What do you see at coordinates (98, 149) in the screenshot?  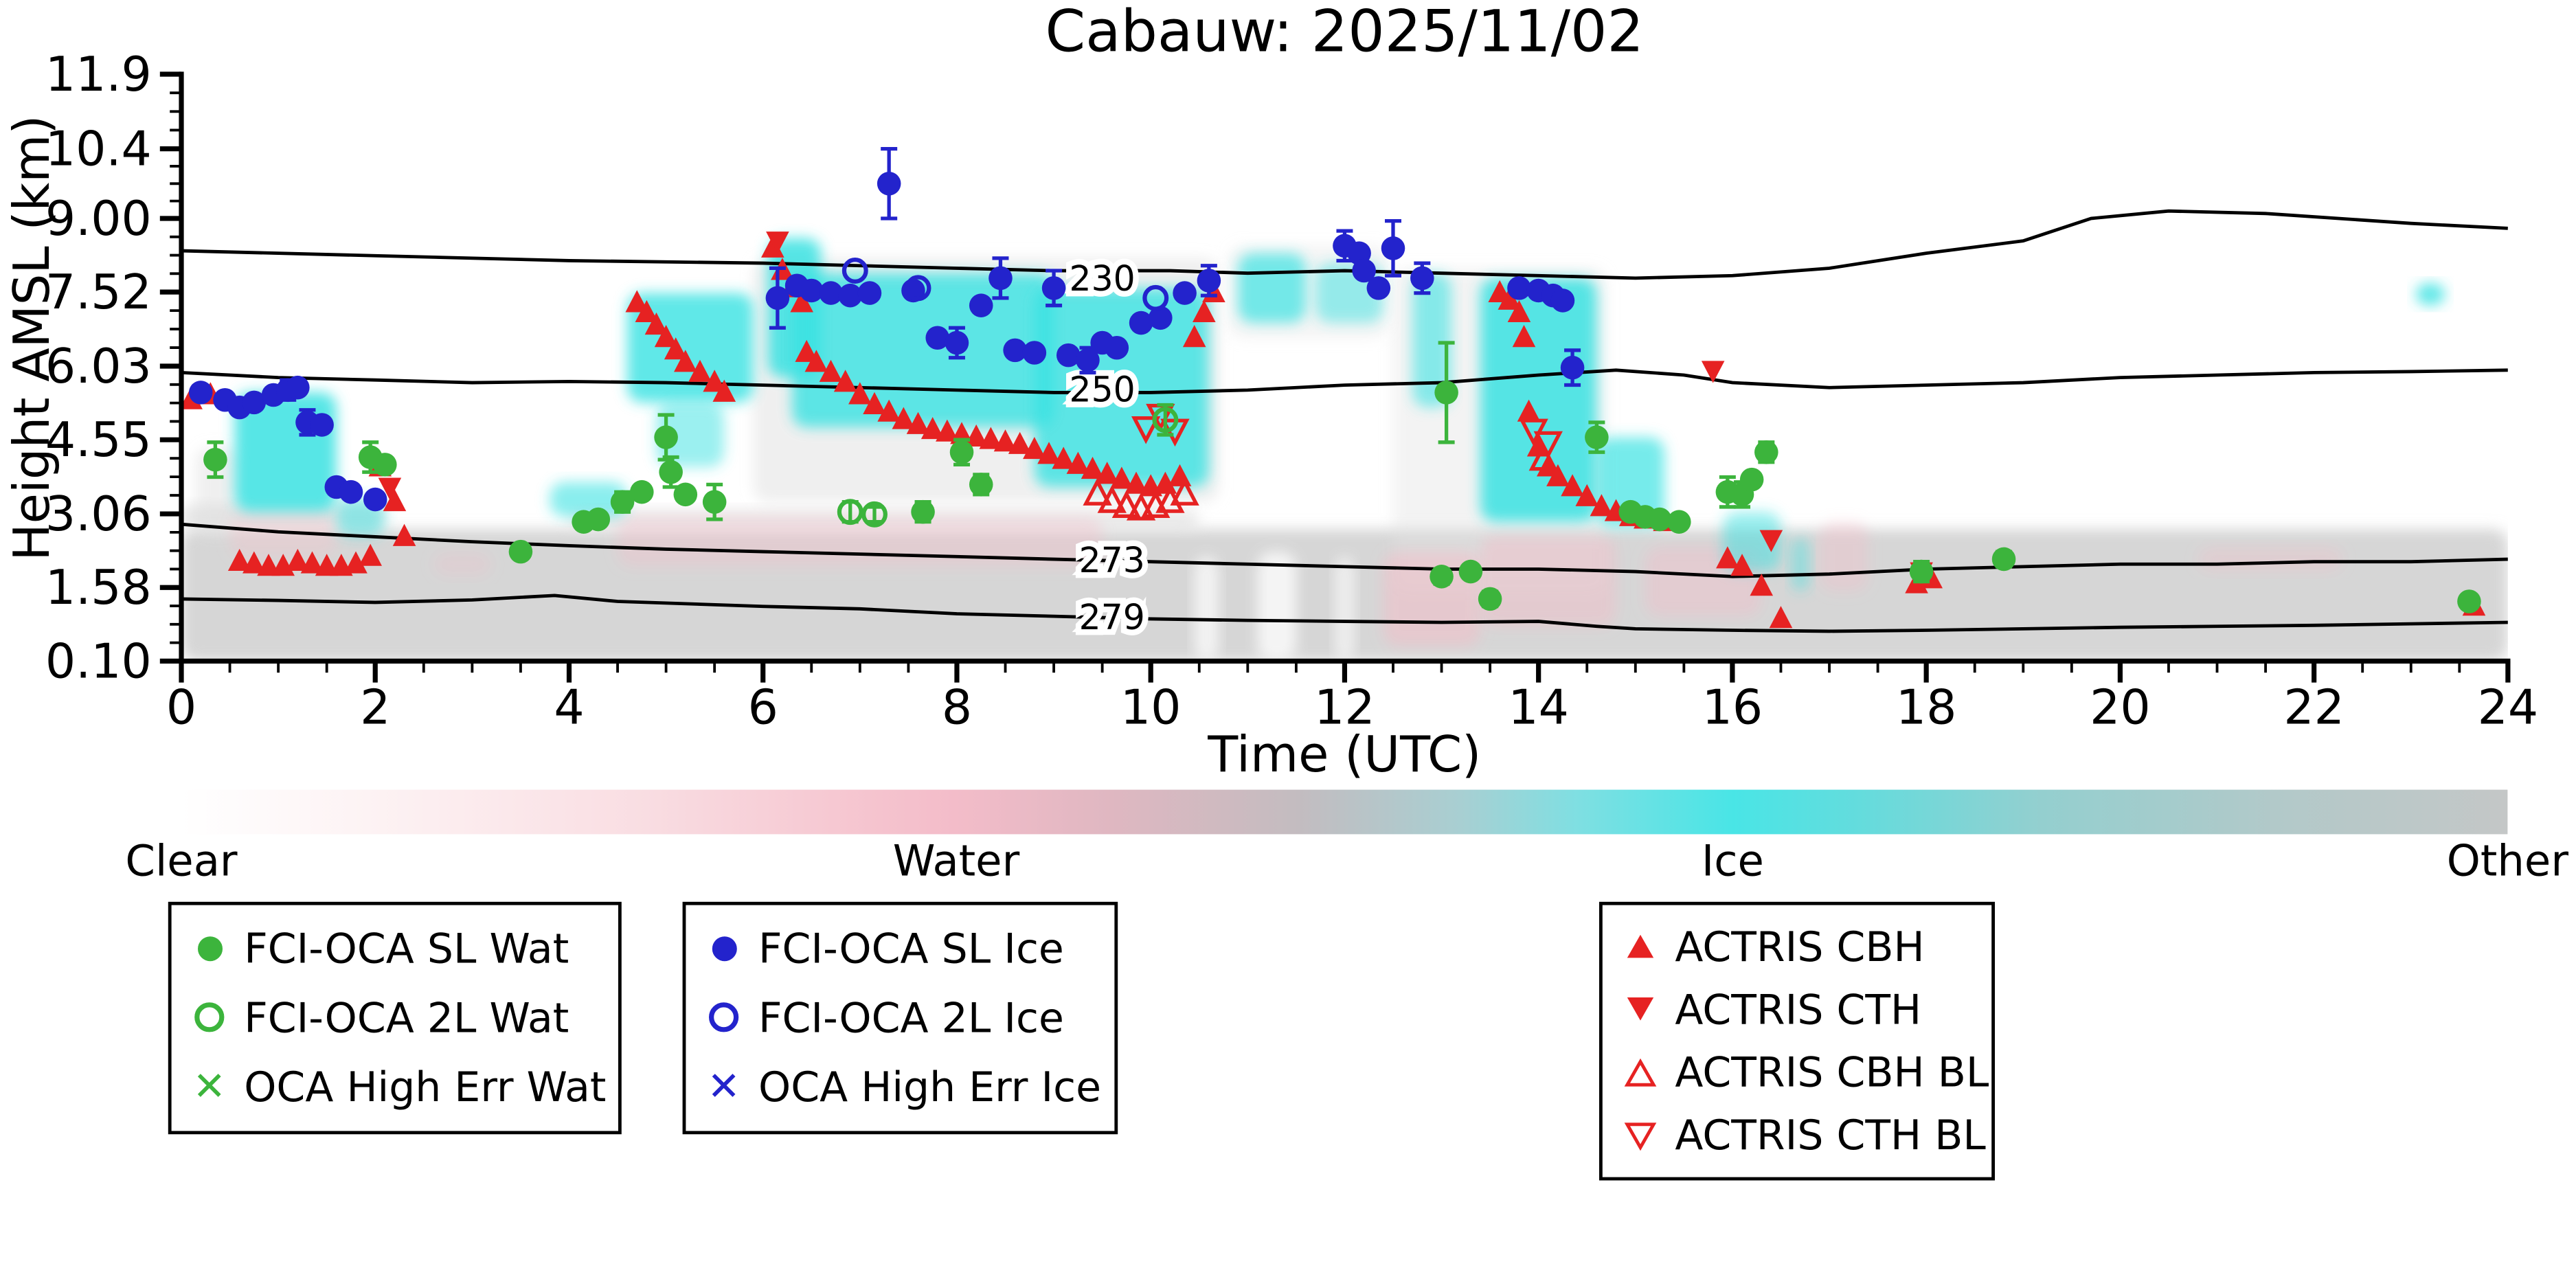 I see `y-tick-label: 10.4` at bounding box center [98, 149].